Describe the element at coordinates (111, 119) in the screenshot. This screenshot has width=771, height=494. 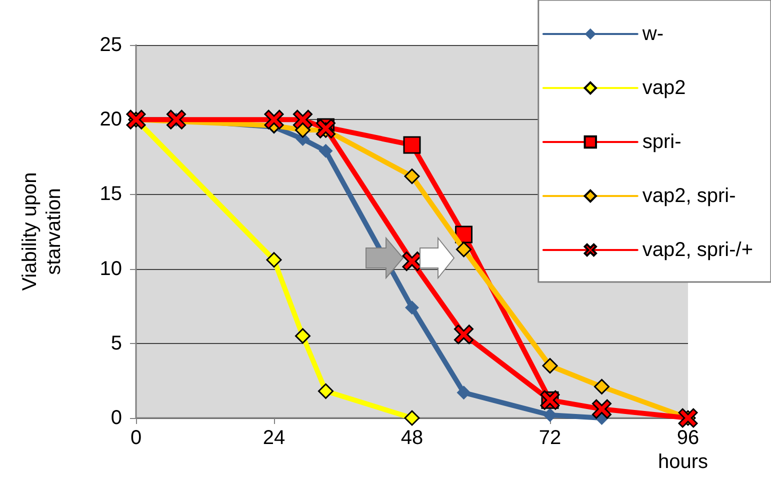
I see `y-tick-label: 20` at that location.